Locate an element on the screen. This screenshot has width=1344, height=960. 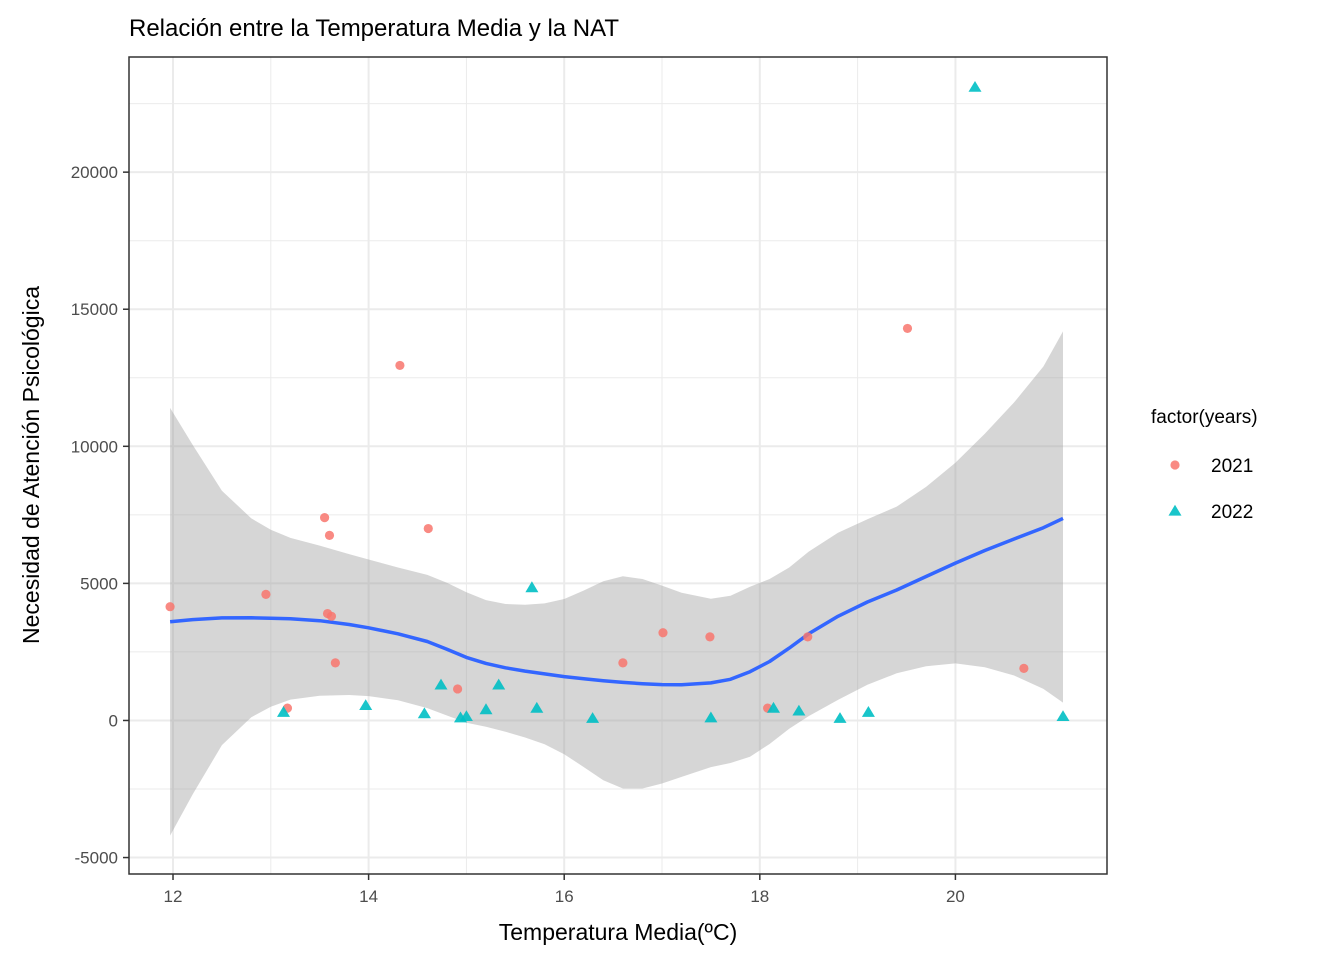
smooth-line is located at coordinates (616, 601).